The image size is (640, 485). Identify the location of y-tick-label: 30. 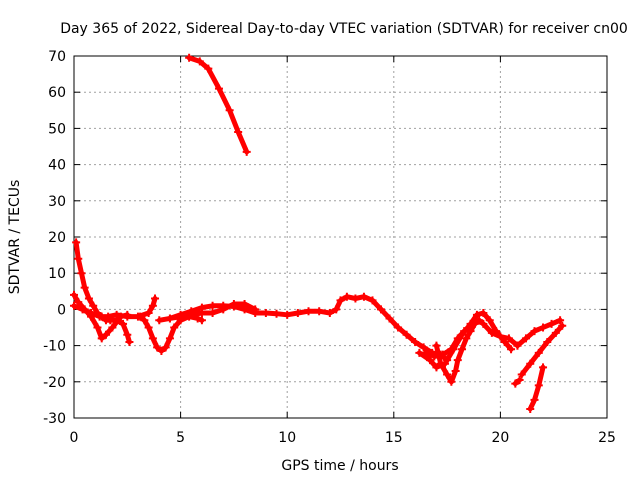
(57, 202).